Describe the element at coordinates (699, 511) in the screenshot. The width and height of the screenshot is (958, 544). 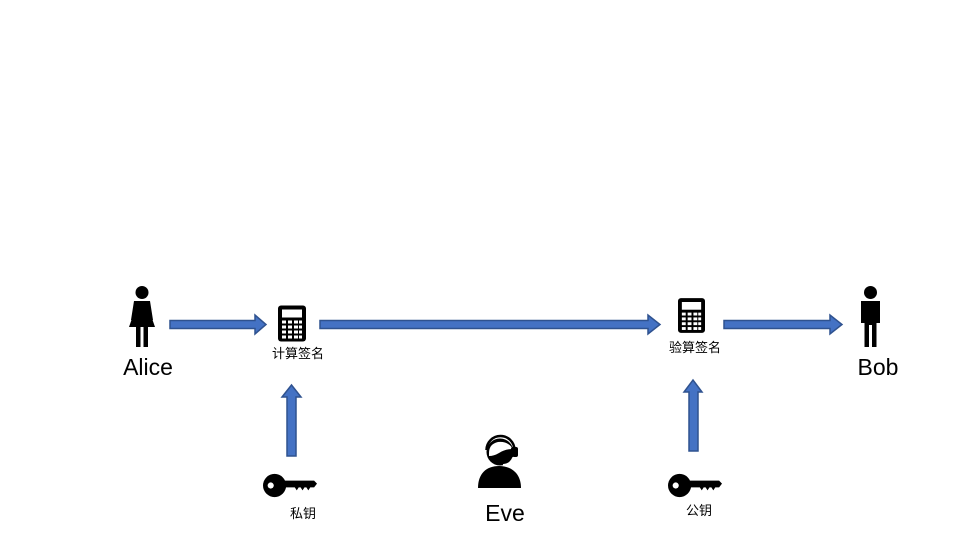
I see `node-label-public-key: 公钥` at that location.